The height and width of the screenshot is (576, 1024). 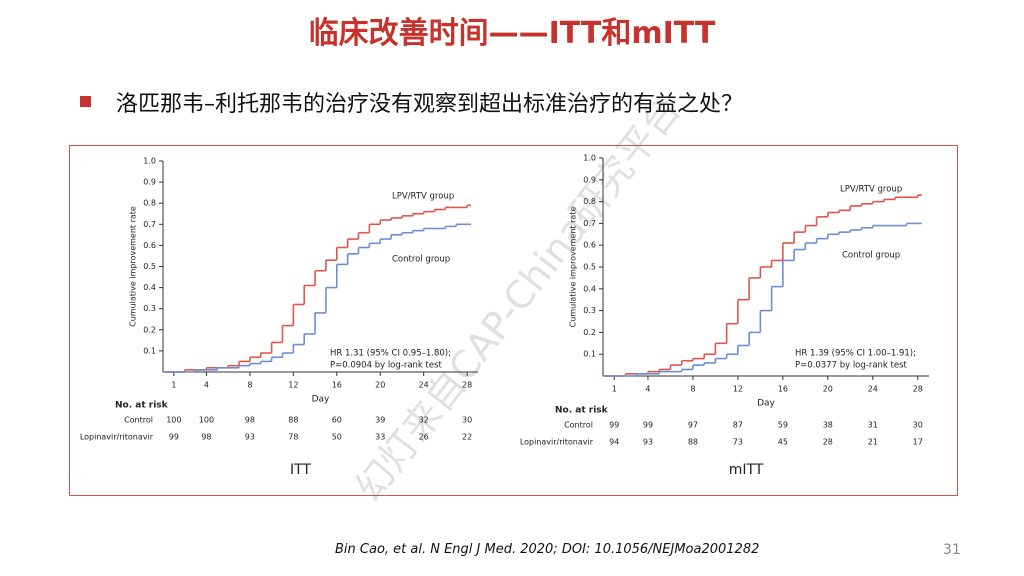 I want to click on annotation: HR 1.31 (95% CI 0.95–1.80);, so click(x=390, y=354).